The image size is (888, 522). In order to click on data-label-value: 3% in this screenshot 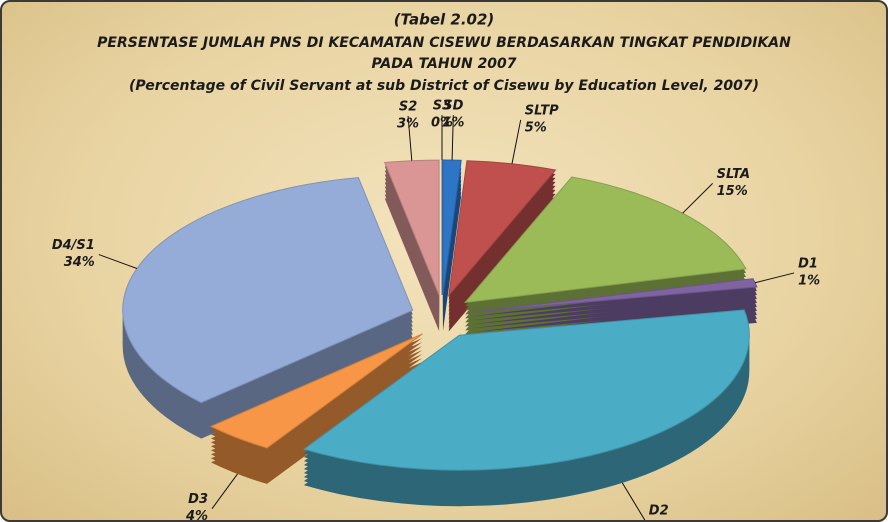, I will do `click(408, 123)`.